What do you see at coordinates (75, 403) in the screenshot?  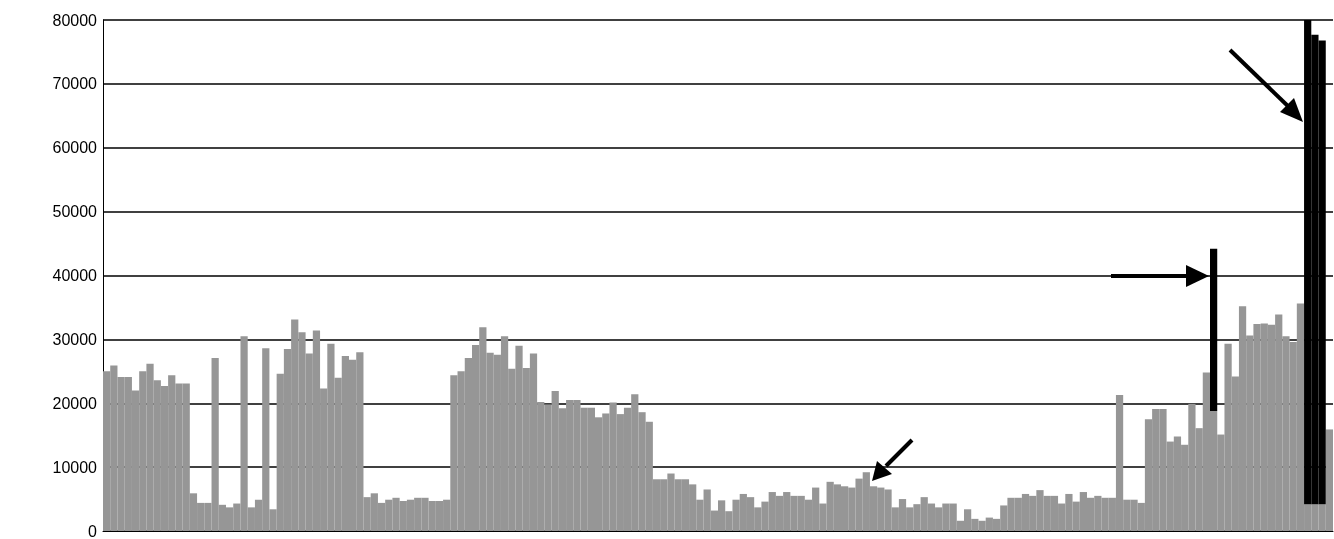 I see `y-tick-label: 20000` at bounding box center [75, 403].